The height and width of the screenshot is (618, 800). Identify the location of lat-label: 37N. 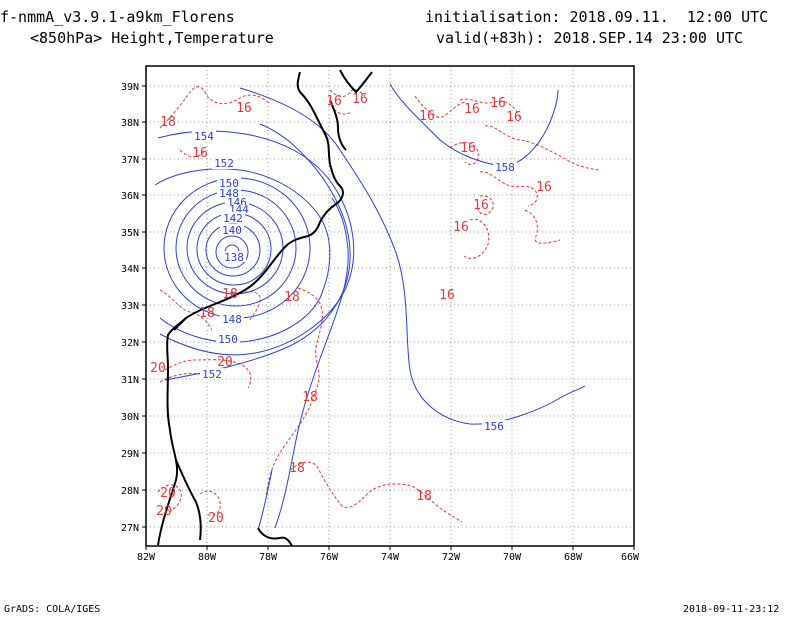
(130, 160).